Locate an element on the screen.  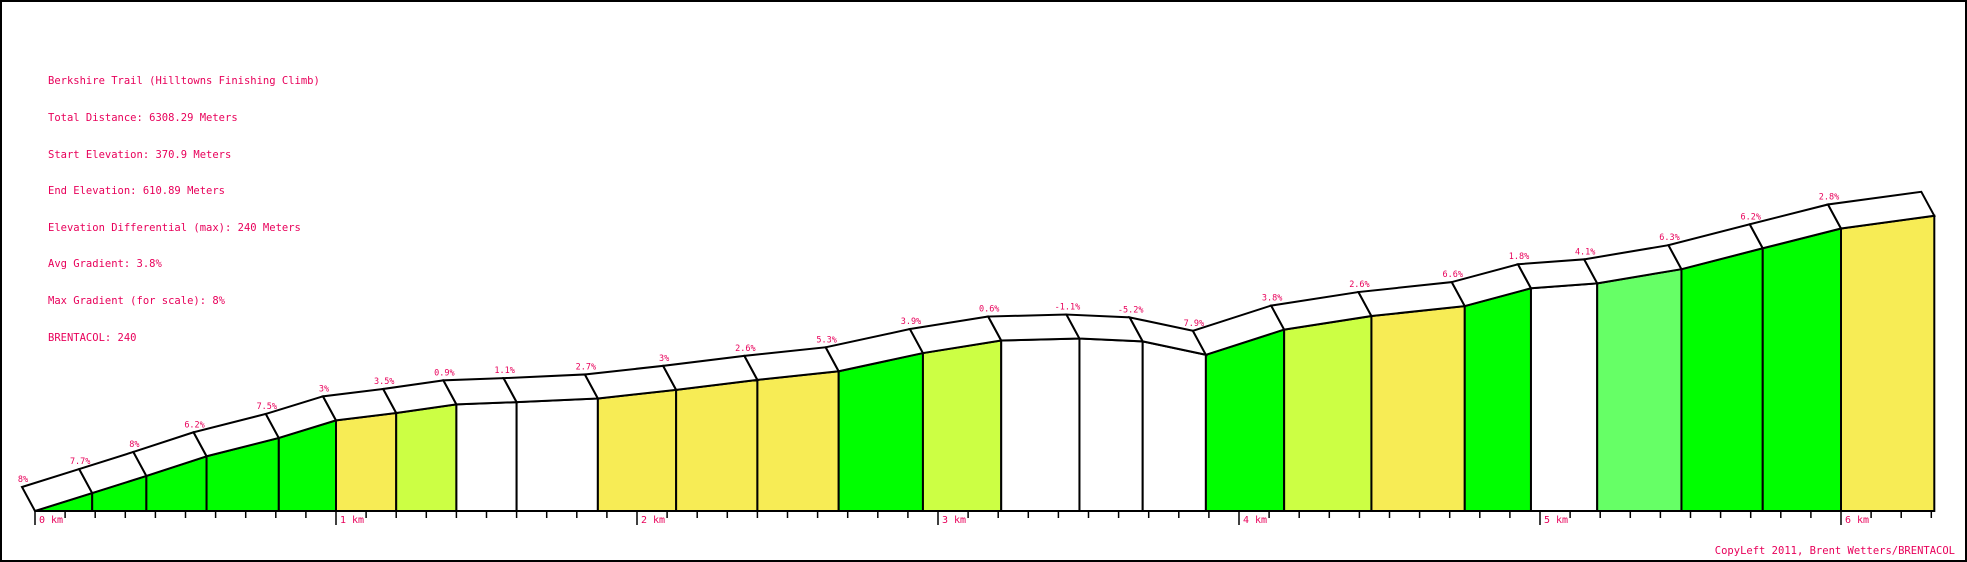
x-tick-label: 4 km is located at coordinates (1255, 520).